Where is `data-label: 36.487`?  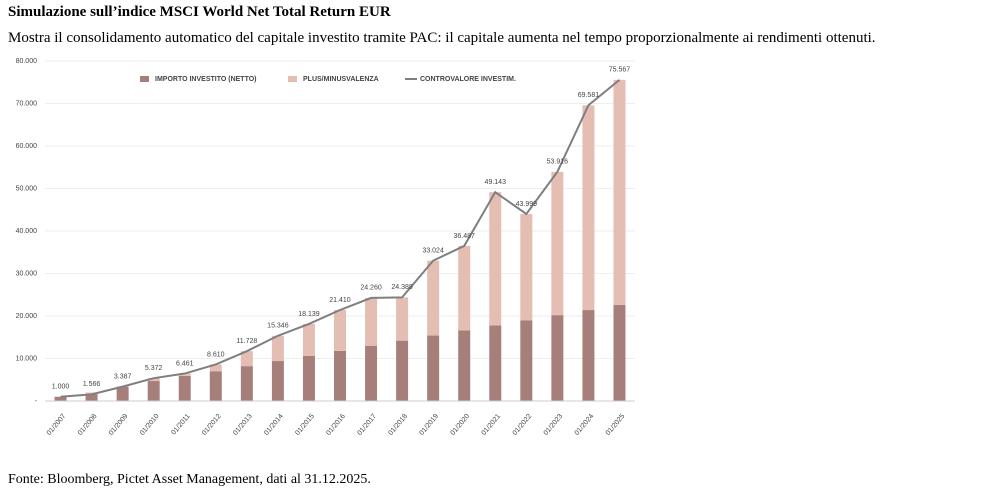
data-label: 36.487 is located at coordinates (464, 236).